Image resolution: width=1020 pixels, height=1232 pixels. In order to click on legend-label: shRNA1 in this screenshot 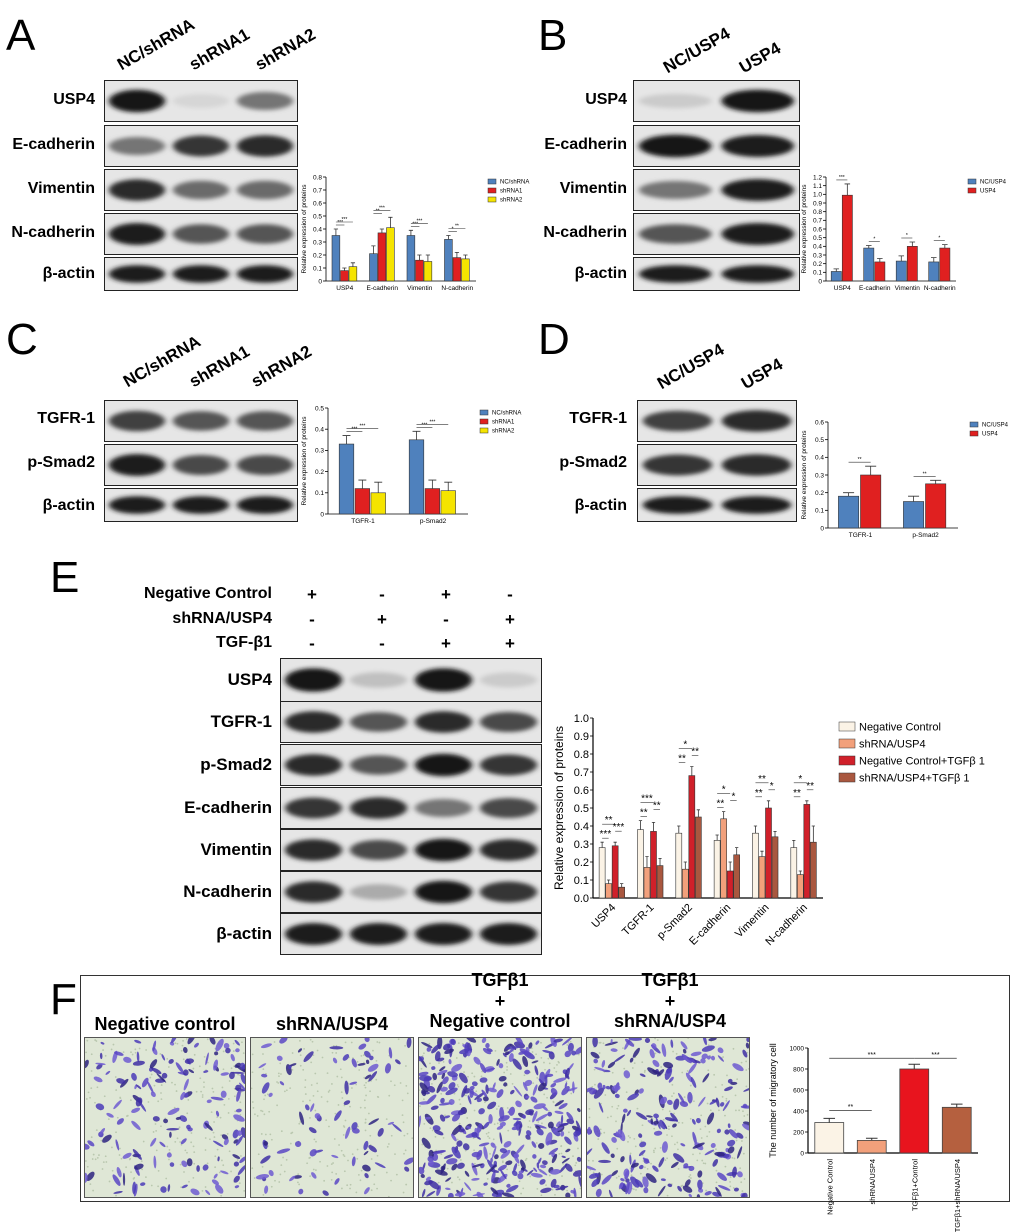, I will do `click(503, 423)`.